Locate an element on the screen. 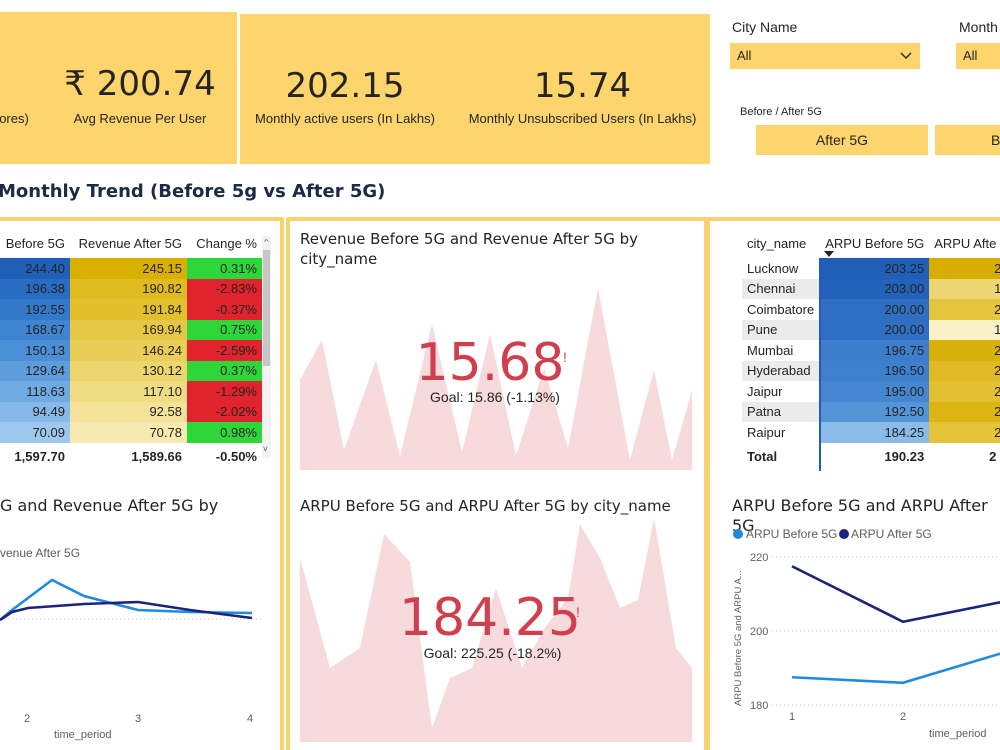  cell-arpu-before: 203.00 is located at coordinates (875, 288).